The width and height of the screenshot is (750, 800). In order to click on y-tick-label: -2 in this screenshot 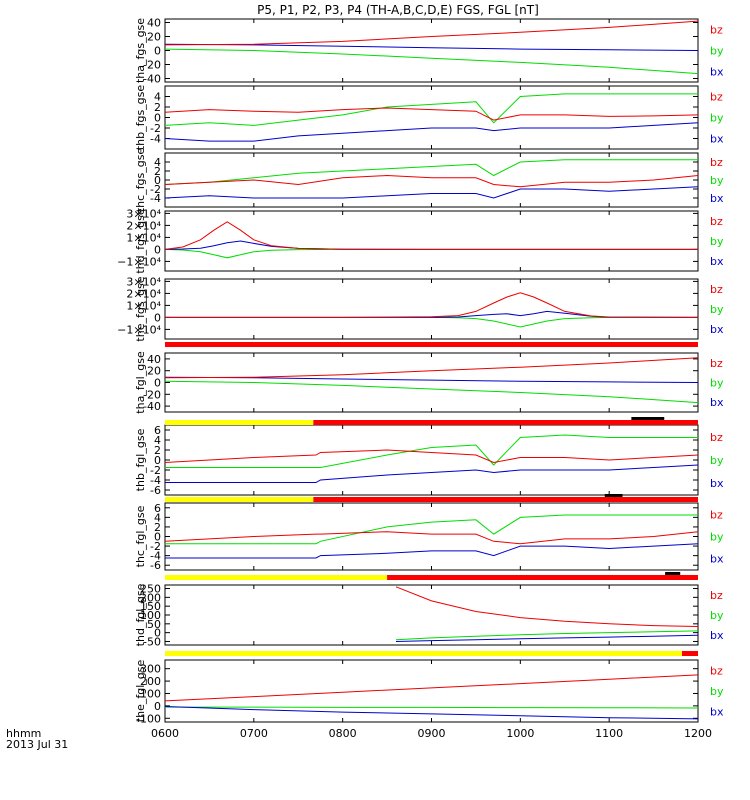, I will do `click(155, 470)`.